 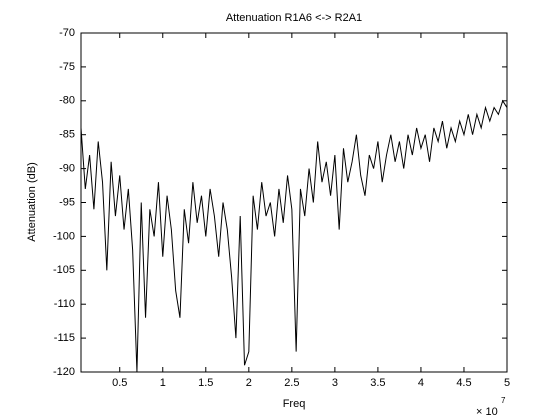 I want to click on y-tick-label: -110, so click(x=64, y=304).